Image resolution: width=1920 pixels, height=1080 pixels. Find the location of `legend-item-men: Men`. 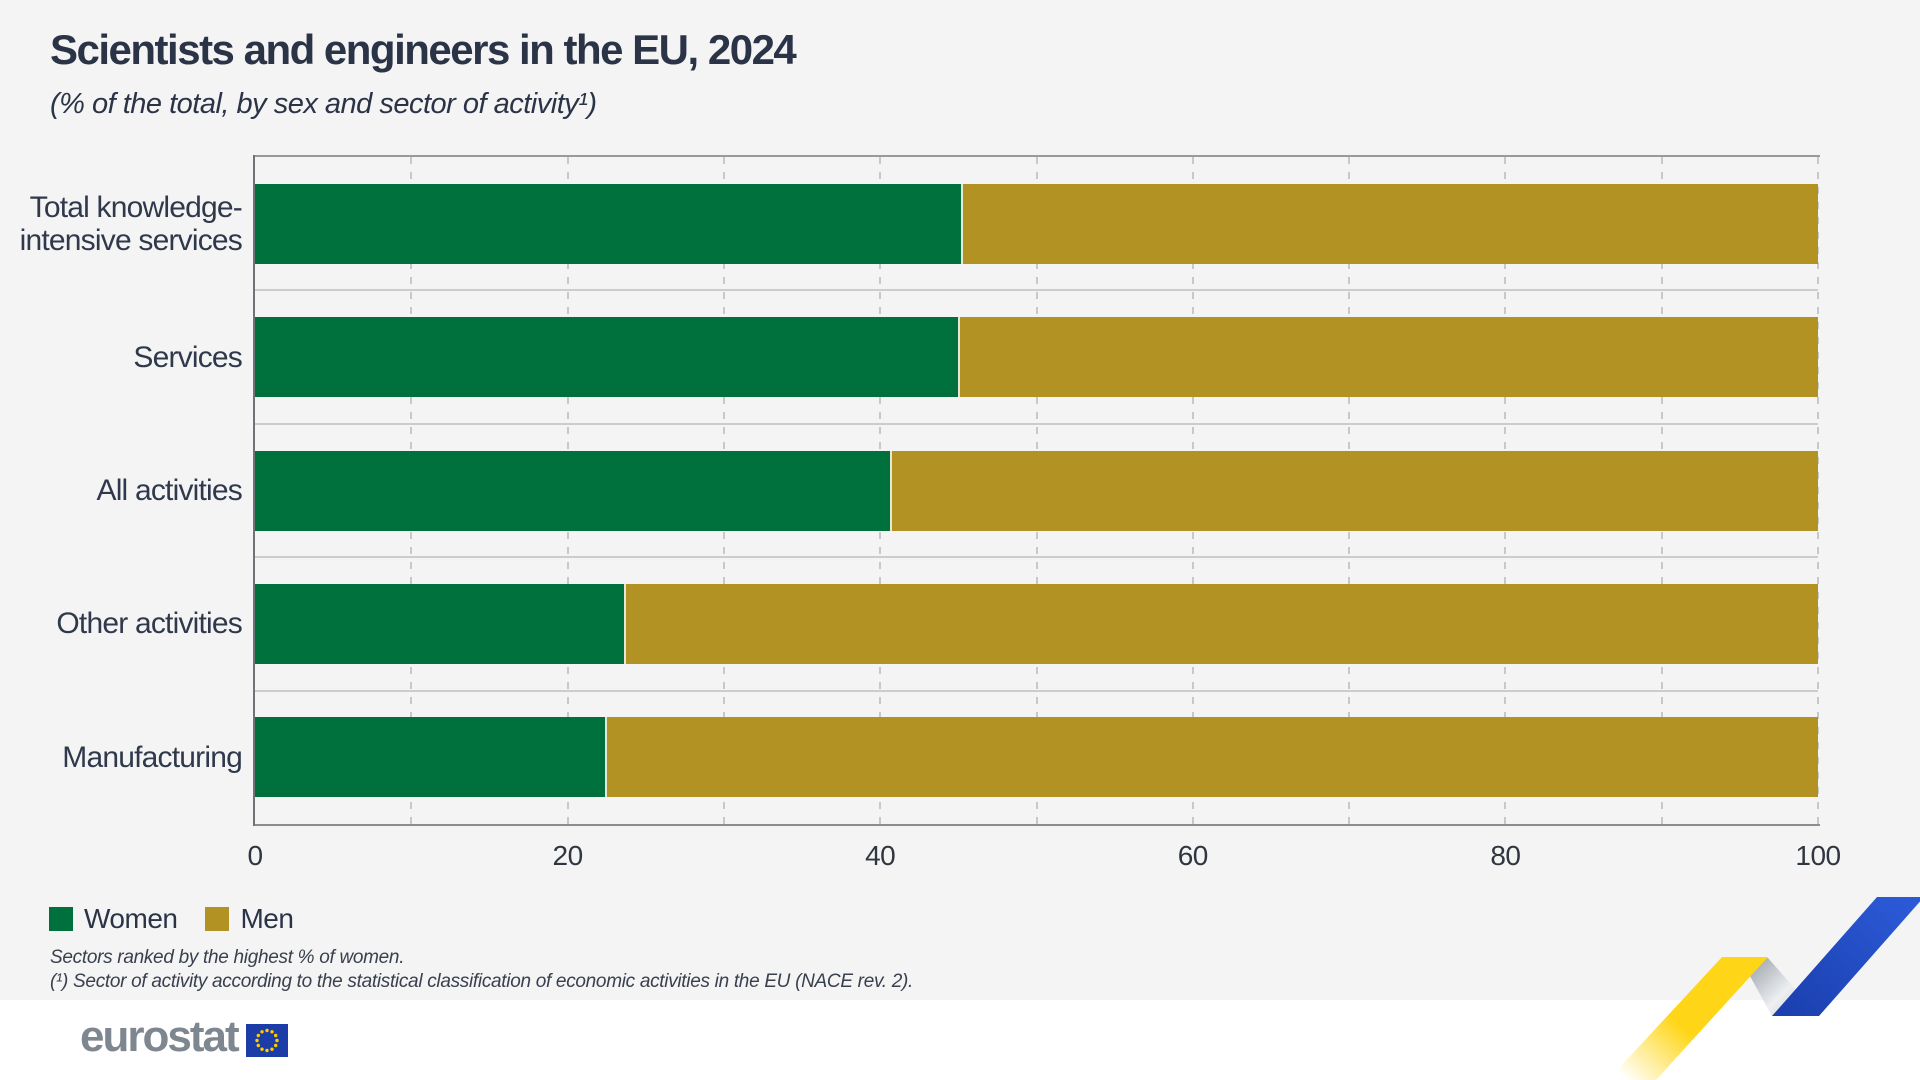

legend-item-men: Men is located at coordinates (249, 919).